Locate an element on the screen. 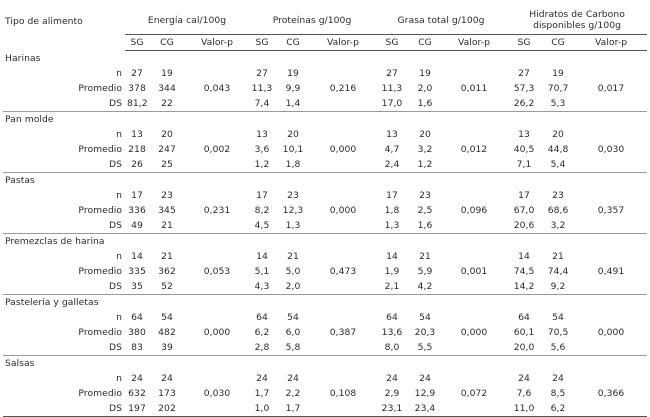 This screenshot has height=417, width=650. carbohydrate-group-header: Hidratos de Carbono disponibles g/100g is located at coordinates (577, 20).